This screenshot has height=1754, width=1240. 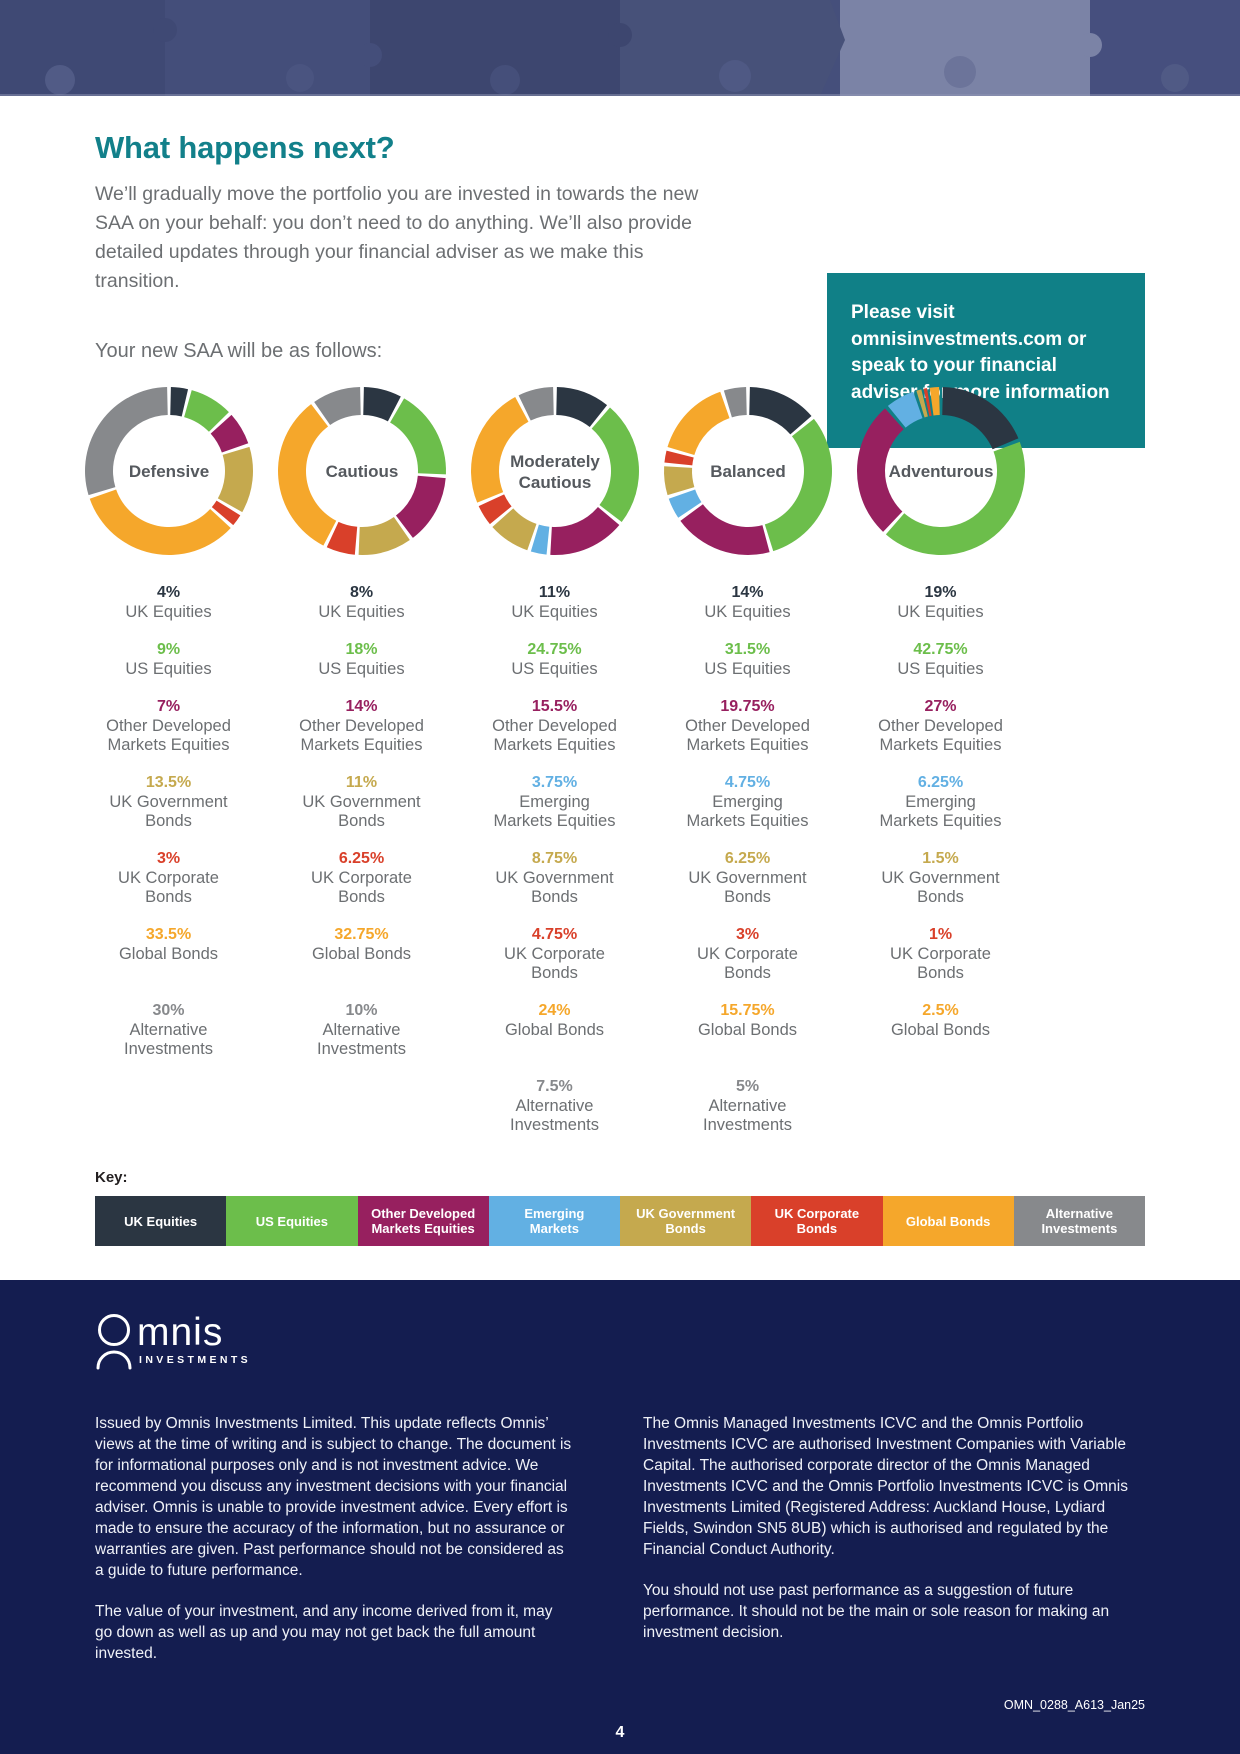 I want to click on page-title: What happens next?, so click(x=245, y=147).